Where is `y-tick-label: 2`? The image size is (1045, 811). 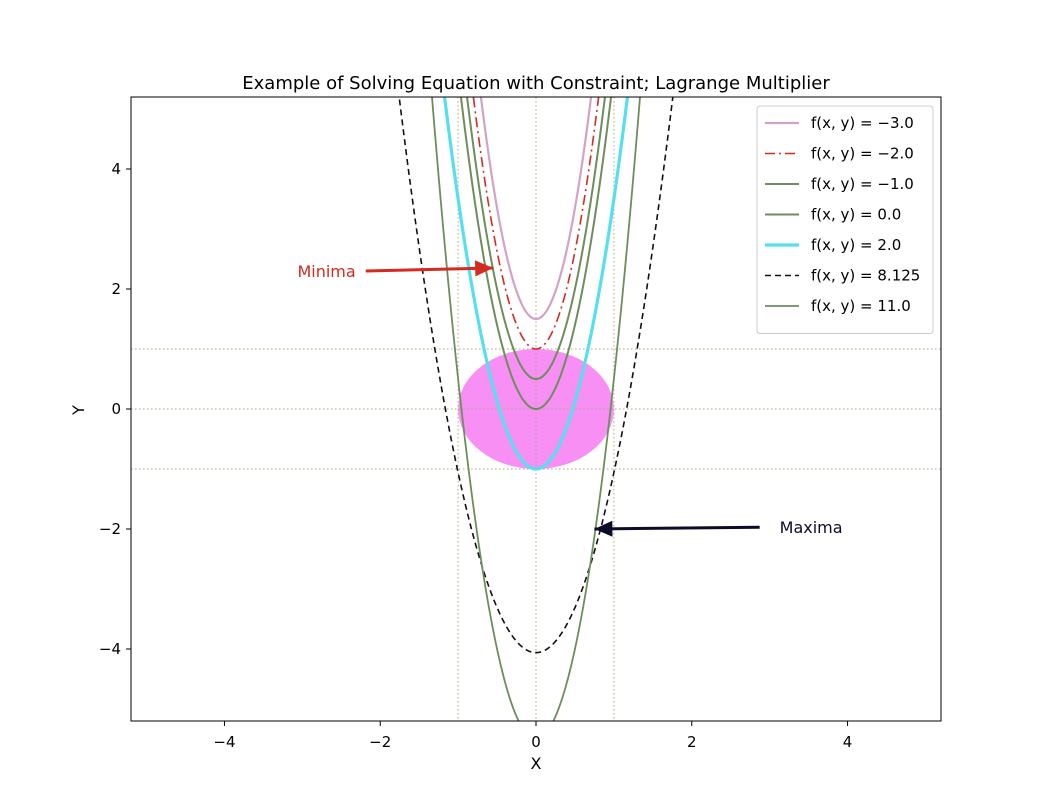 y-tick-label: 2 is located at coordinates (116, 289).